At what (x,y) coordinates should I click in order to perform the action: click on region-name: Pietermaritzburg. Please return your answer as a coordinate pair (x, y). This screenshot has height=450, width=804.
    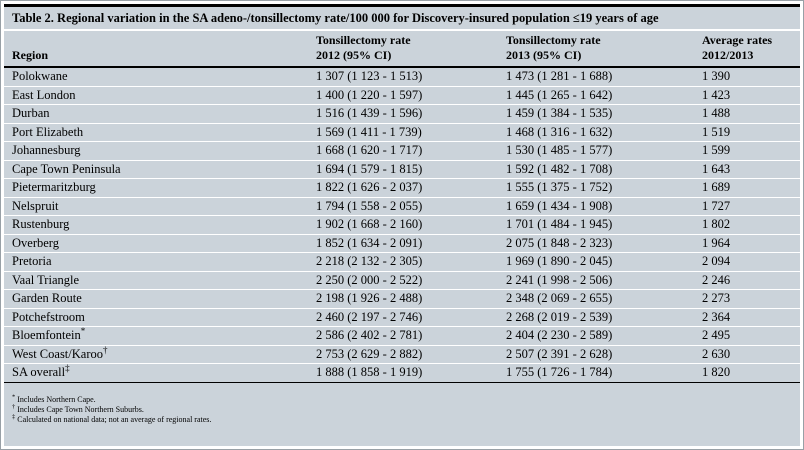
    Looking at the image, I should click on (54, 187).